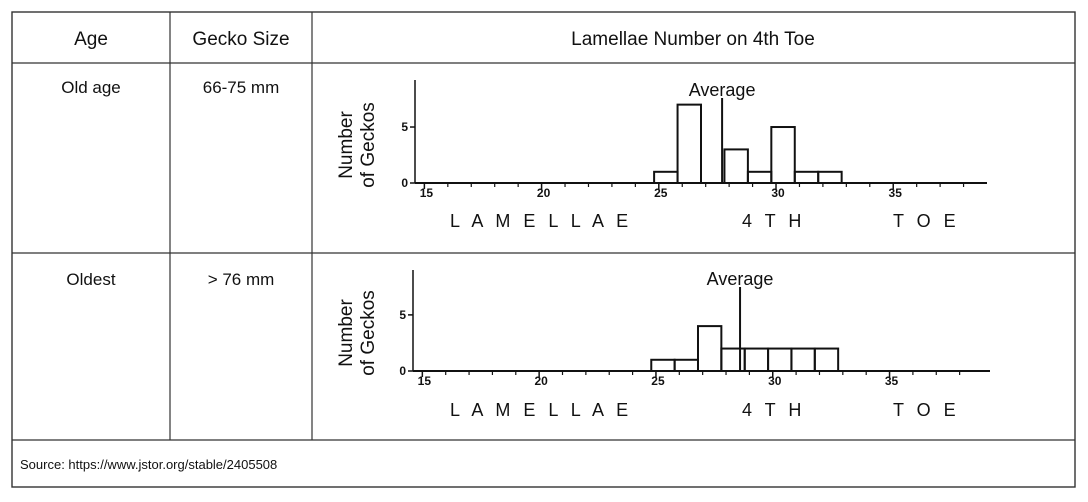  Describe the element at coordinates (693, 39) in the screenshot. I see `header-cell: Lamellae Number on 4th Toe` at that location.